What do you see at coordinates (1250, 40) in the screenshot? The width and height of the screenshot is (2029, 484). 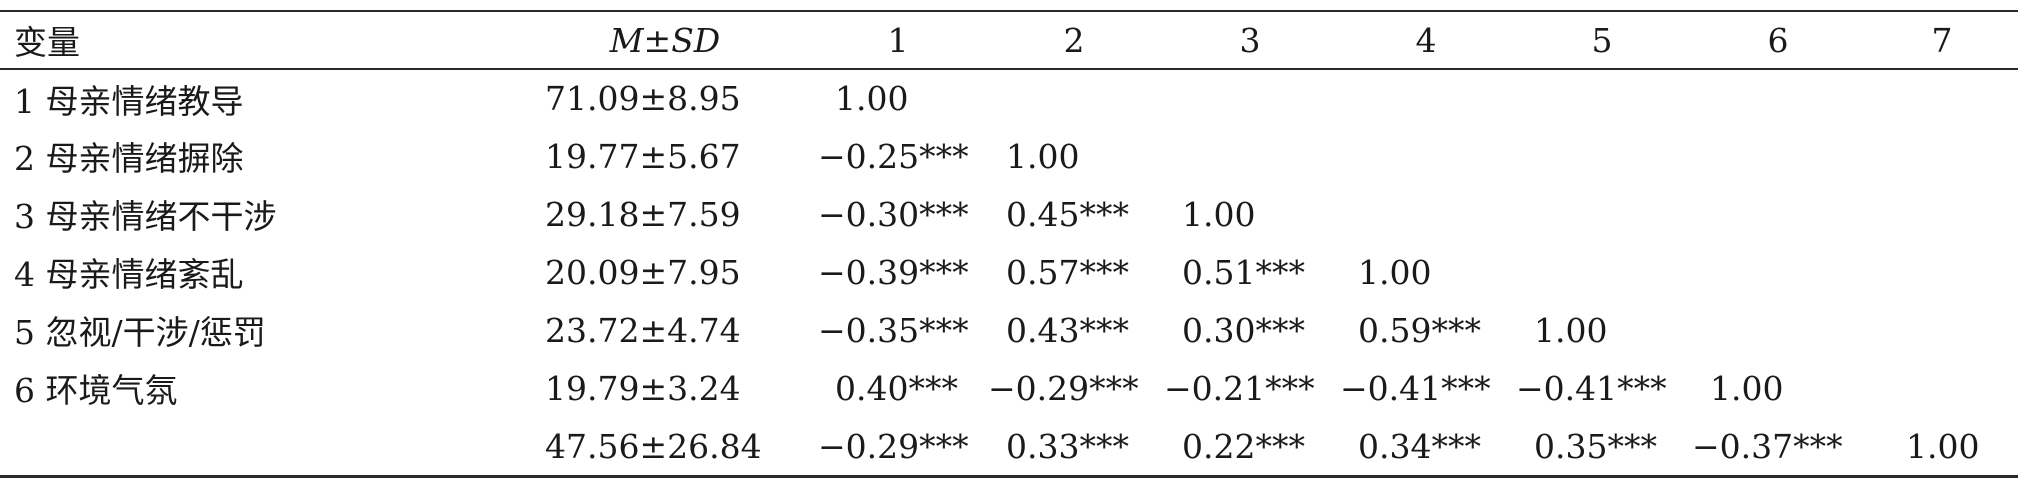 I see `header-col-3: 3` at bounding box center [1250, 40].